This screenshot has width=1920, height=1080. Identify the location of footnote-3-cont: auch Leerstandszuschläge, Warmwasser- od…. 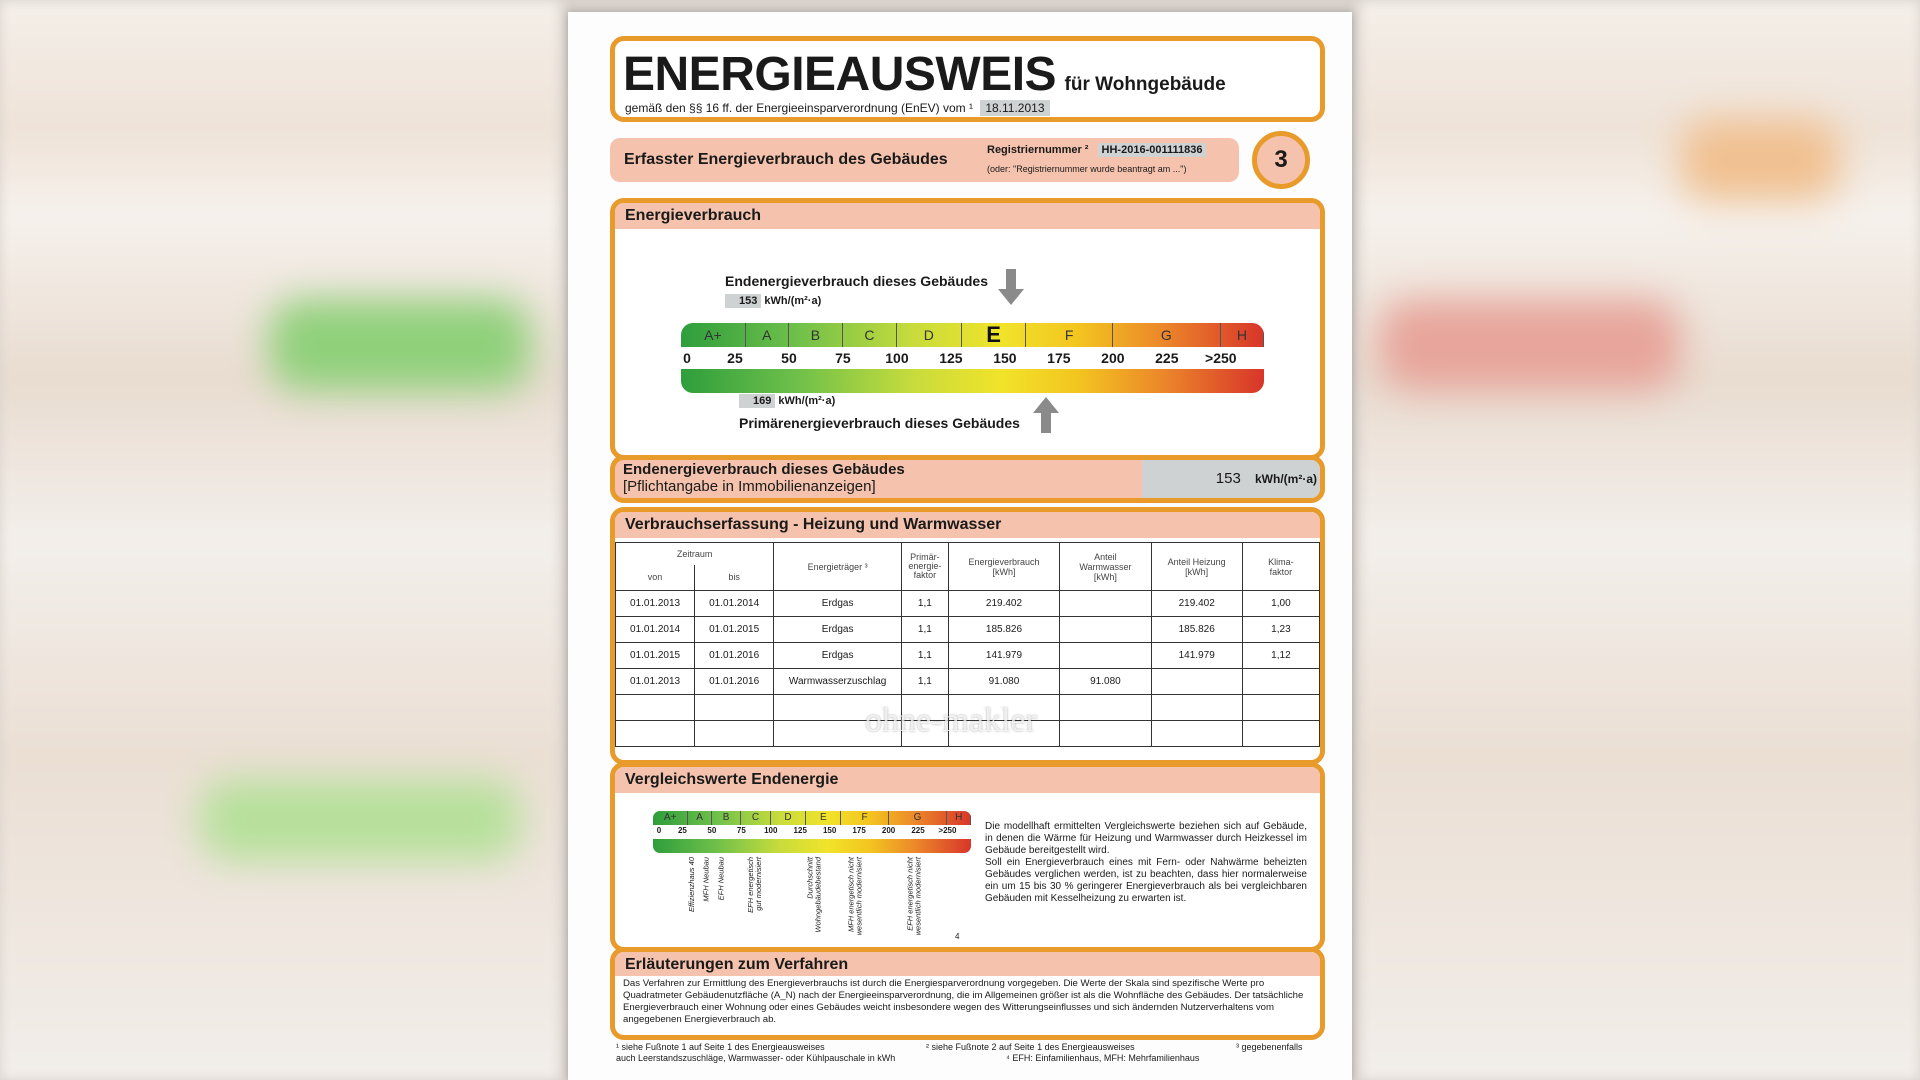
(756, 1058).